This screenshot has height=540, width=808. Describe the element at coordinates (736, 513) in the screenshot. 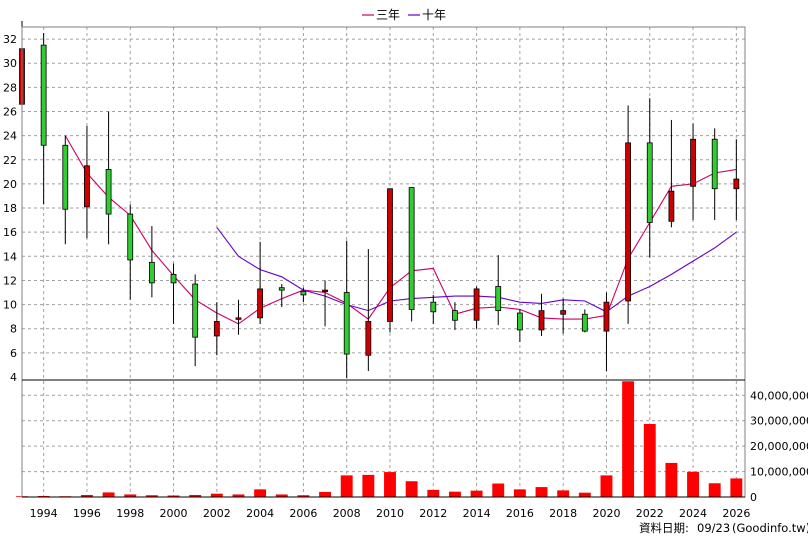

I see `x-tick-label: 2026` at that location.